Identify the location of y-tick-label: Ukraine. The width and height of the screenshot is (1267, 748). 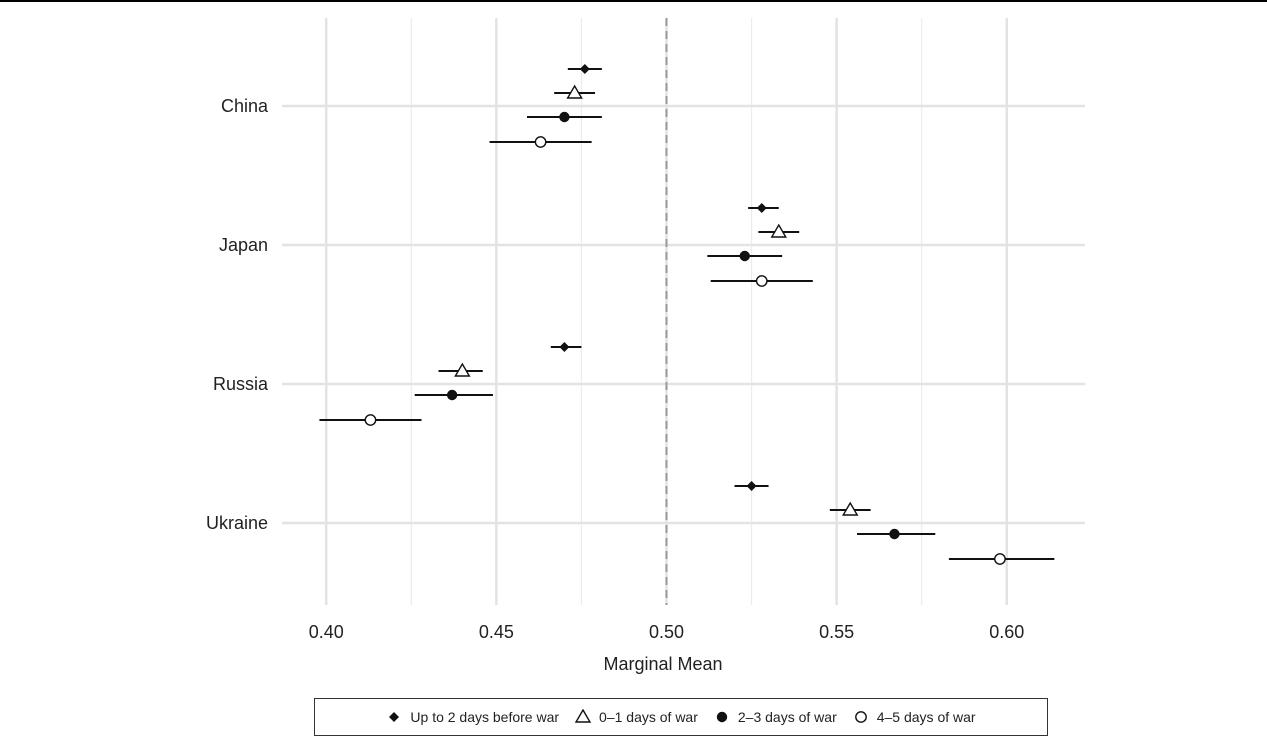
(237, 523).